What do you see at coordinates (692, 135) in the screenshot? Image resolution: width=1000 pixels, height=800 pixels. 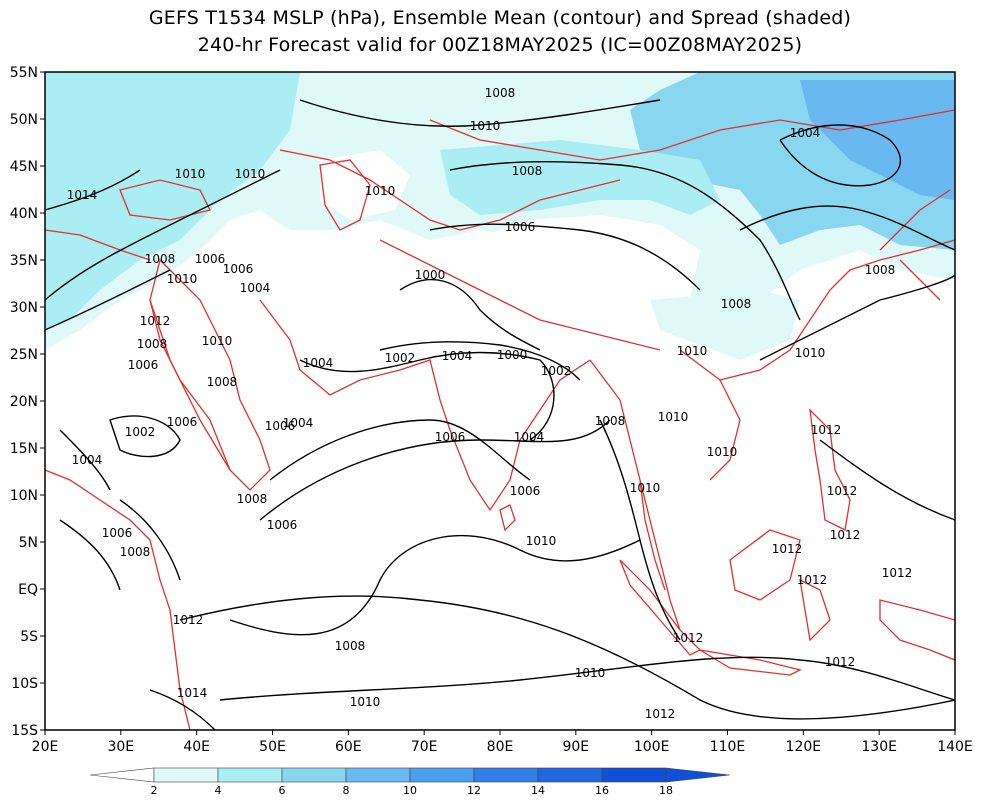 I see `border-russia-china` at bounding box center [692, 135].